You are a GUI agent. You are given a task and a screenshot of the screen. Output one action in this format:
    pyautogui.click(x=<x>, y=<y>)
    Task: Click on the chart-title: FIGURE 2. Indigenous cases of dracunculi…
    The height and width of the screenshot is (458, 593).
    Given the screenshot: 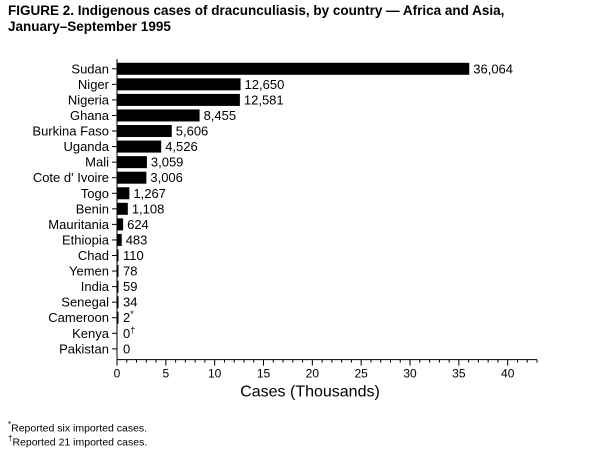 What is the action you would take?
    pyautogui.click(x=298, y=19)
    